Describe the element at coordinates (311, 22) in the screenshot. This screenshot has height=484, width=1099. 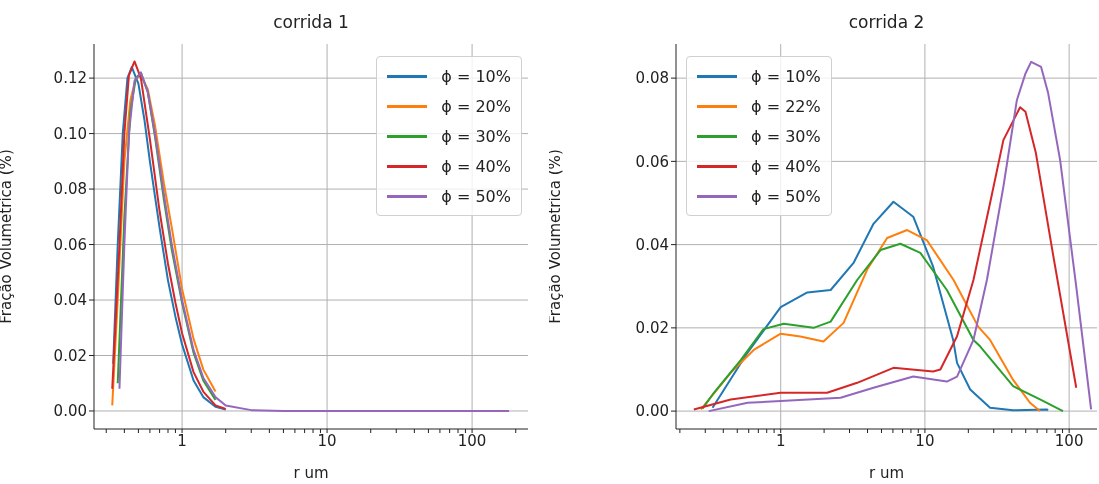
I see `chart-title: corrida 1` at that location.